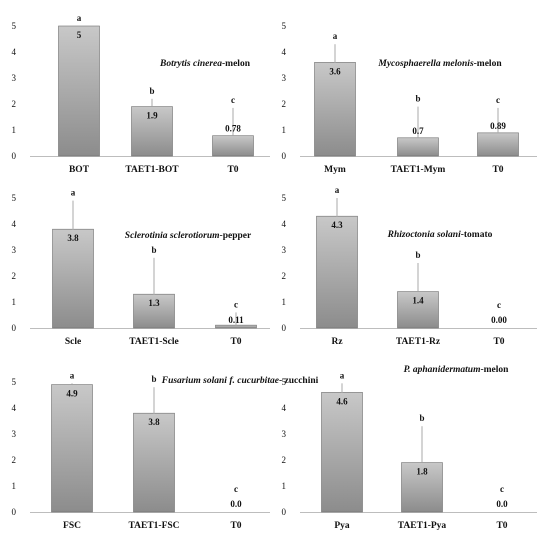 Image resolution: width=550 pixels, height=543 pixels. Describe the element at coordinates (236, 236) in the screenshot. I see `chart-title-suffix: -pepper` at that location.